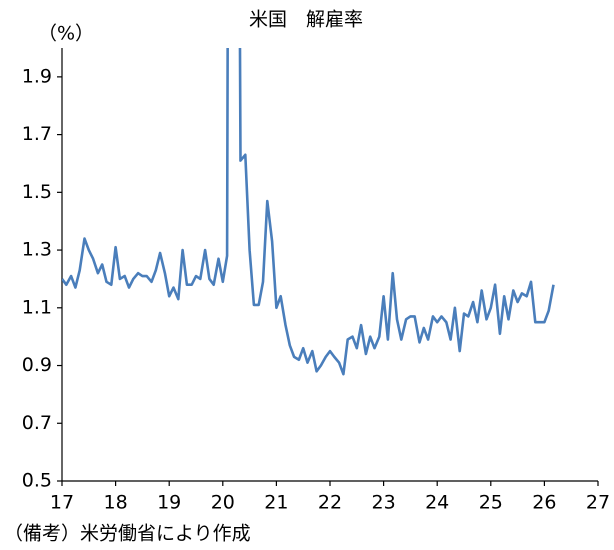  What do you see at coordinates (37, 481) in the screenshot?
I see `y-tick-label: 0.5` at bounding box center [37, 481].